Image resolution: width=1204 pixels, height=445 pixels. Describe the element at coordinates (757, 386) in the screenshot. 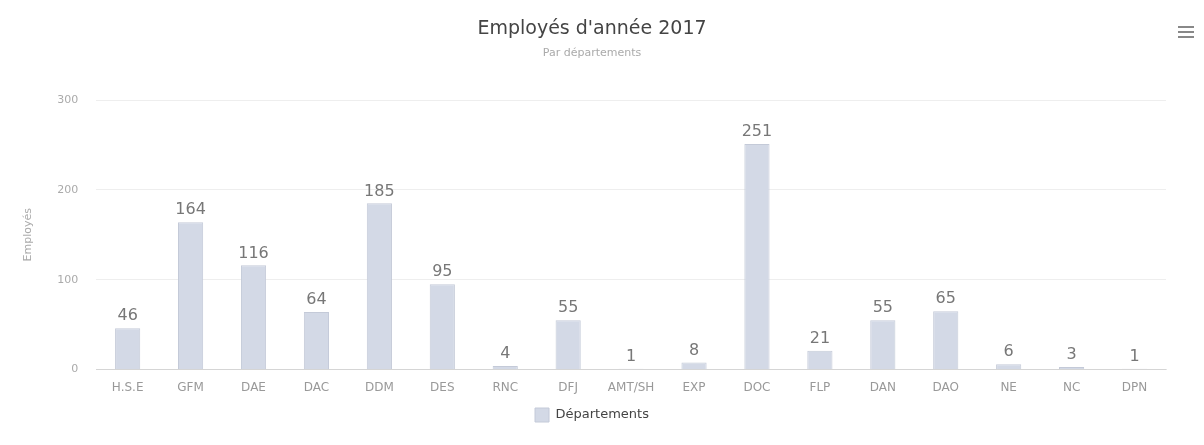

I see `x-tick-label: DOC` at that location.